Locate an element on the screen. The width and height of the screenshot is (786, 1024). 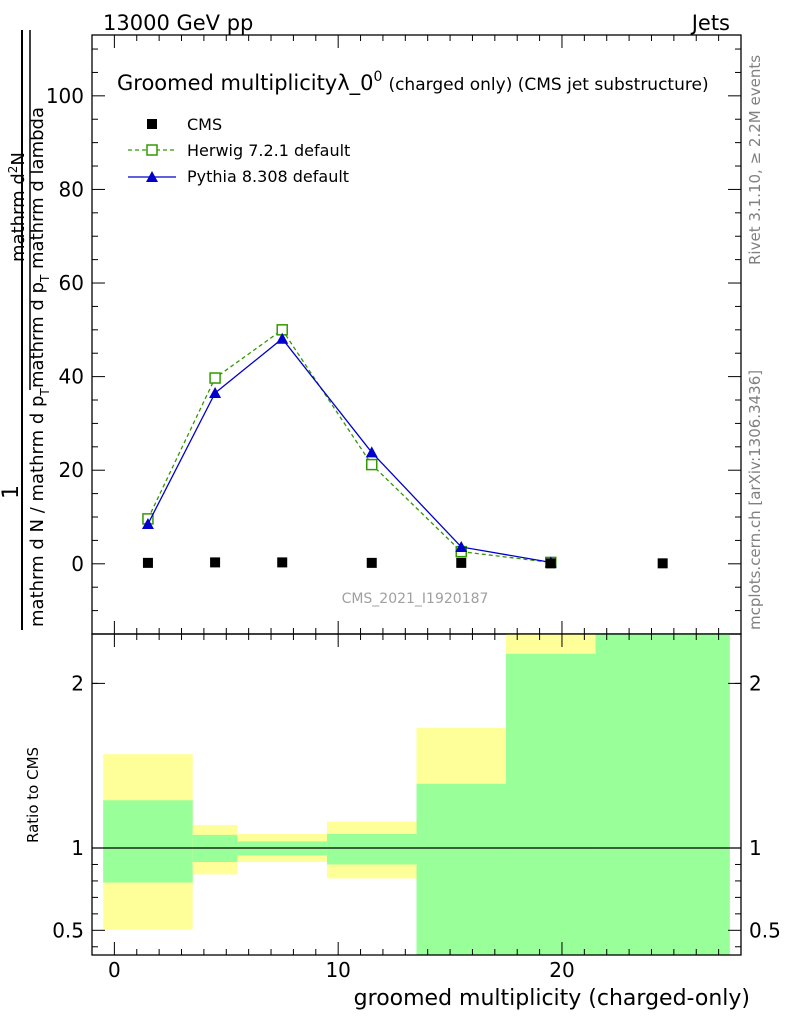
ratio-y-tick-label: 1 is located at coordinates (77, 848).